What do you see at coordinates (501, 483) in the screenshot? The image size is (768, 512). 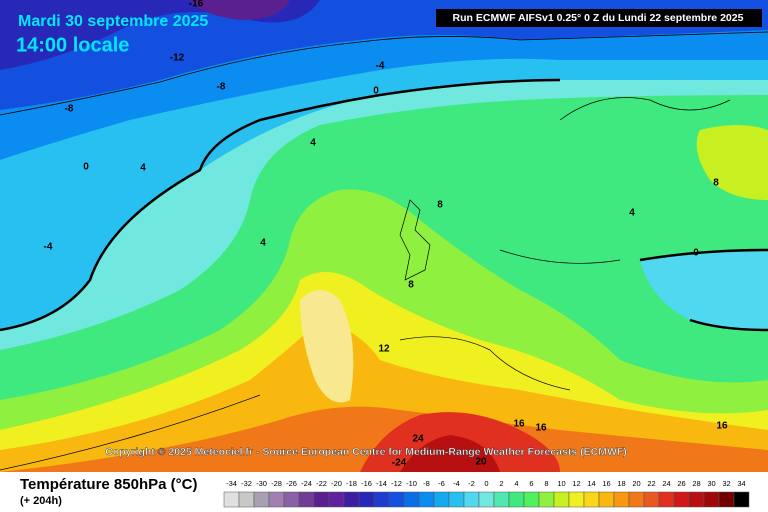 I see `legend-label: 2` at bounding box center [501, 483].